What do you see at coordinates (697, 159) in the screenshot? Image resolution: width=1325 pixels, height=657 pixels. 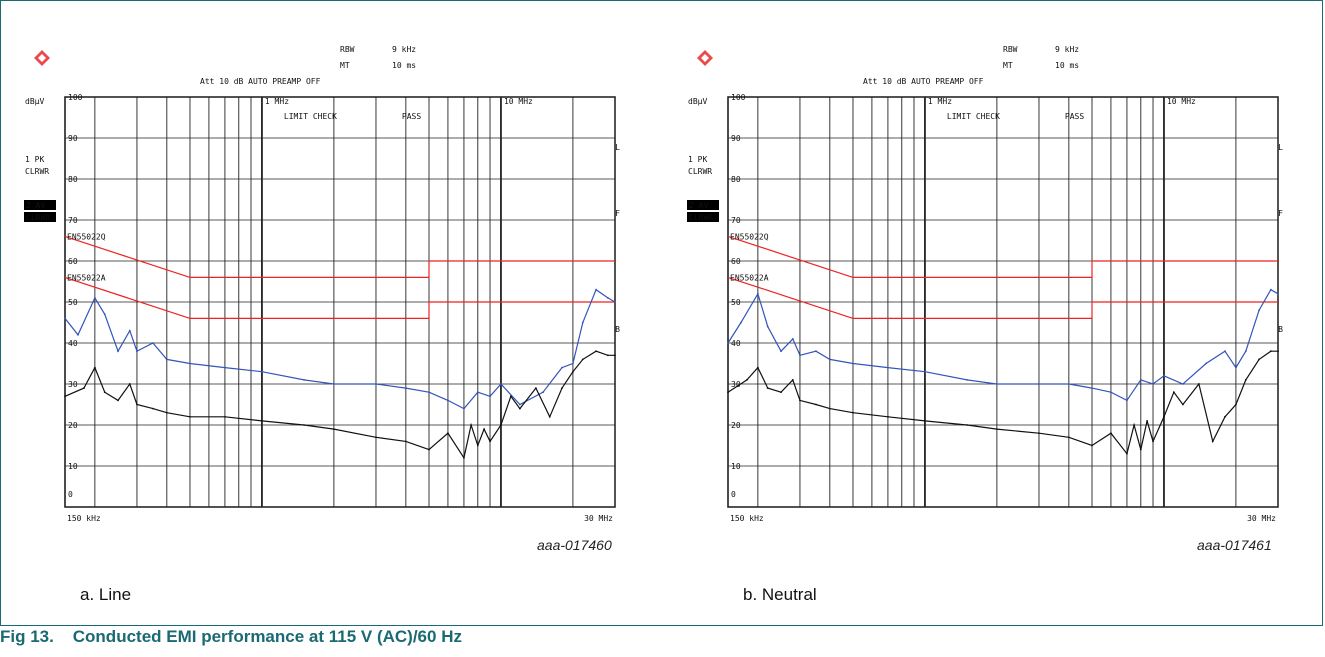 I see `trace1-label: 1 PK` at bounding box center [697, 159].